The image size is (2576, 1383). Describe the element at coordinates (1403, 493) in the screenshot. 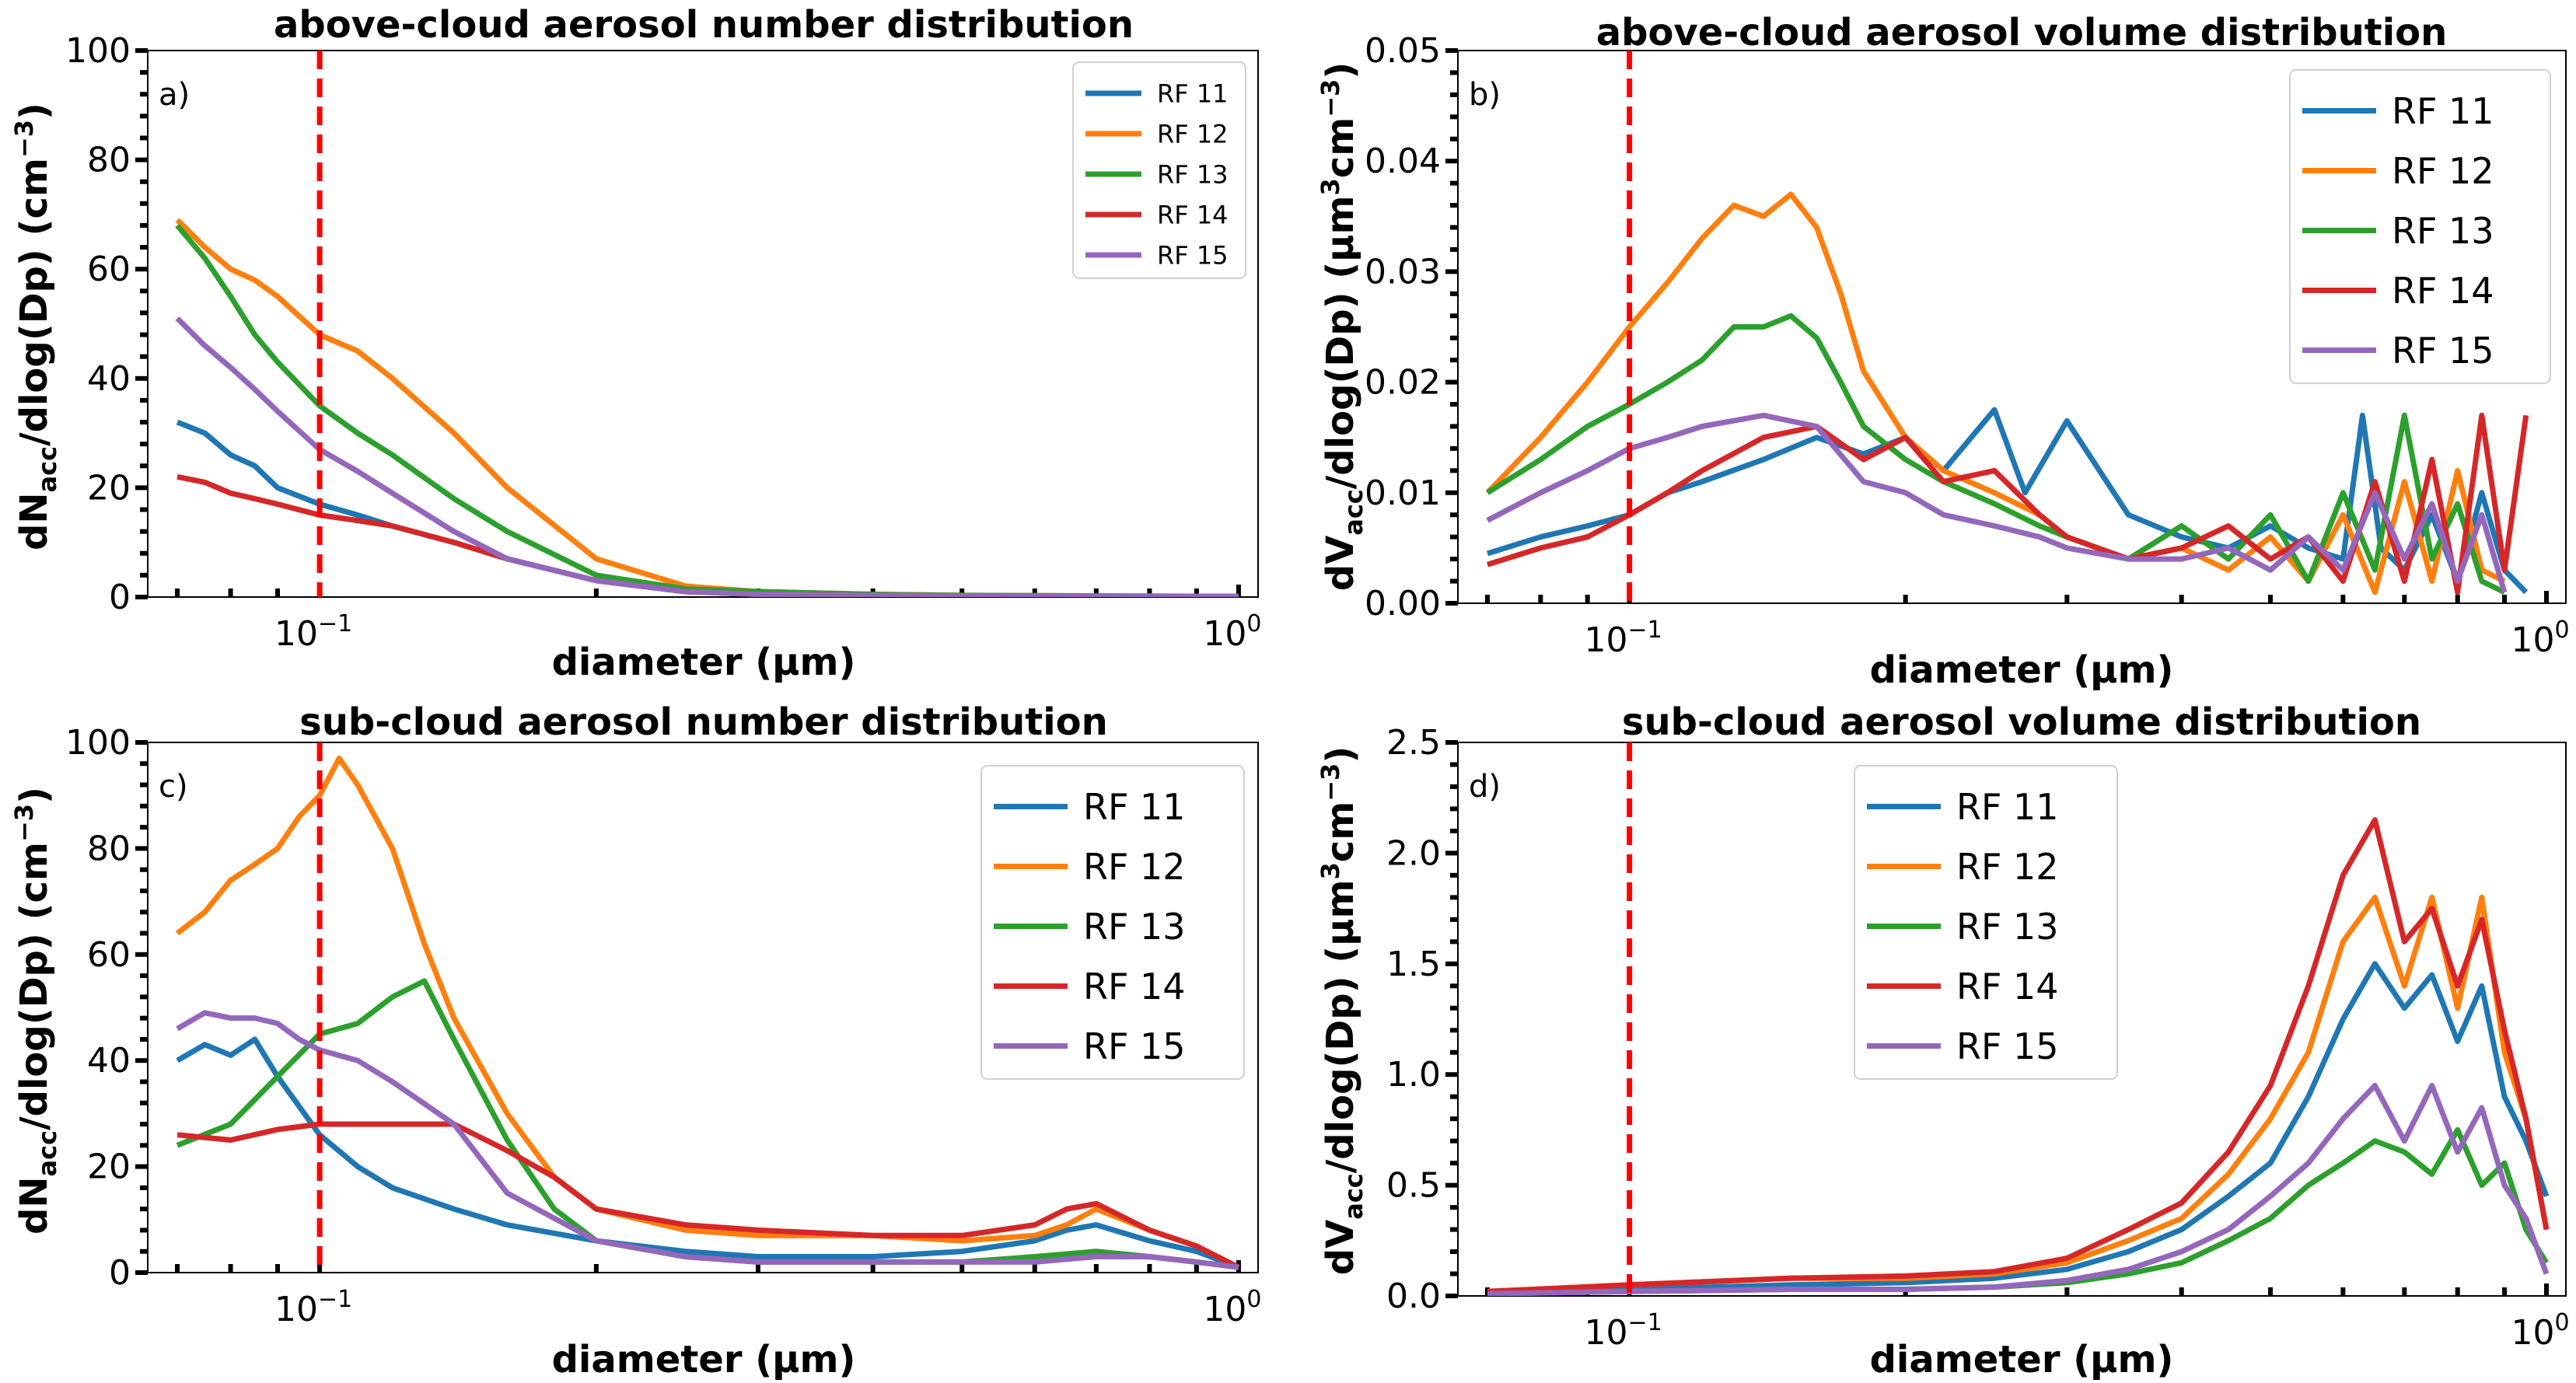

I see `y-tick-label: 0.01` at that location.